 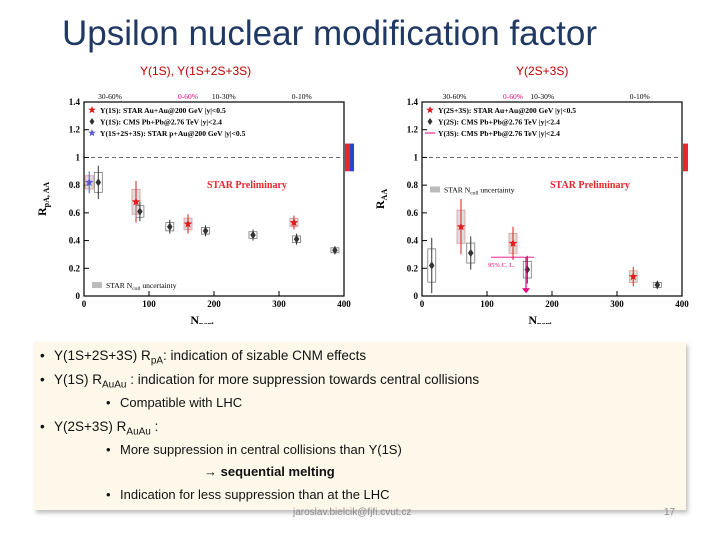 What do you see at coordinates (173, 133) in the screenshot?
I see `legend-entry: Υ(1S+2S+3S): STAR p+Au@200 GeV |y|<0.5` at bounding box center [173, 133].